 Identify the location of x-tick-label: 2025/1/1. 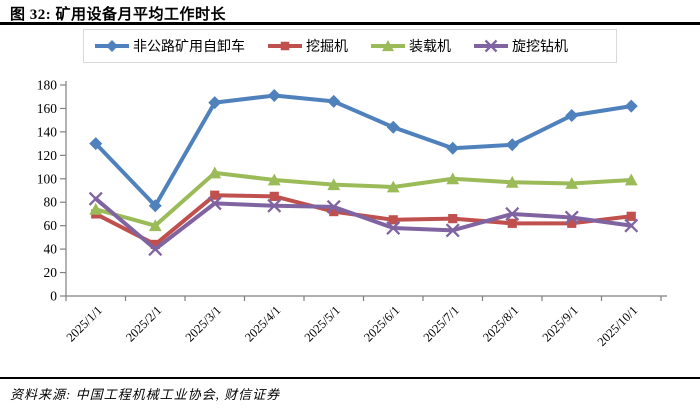
(84, 323).